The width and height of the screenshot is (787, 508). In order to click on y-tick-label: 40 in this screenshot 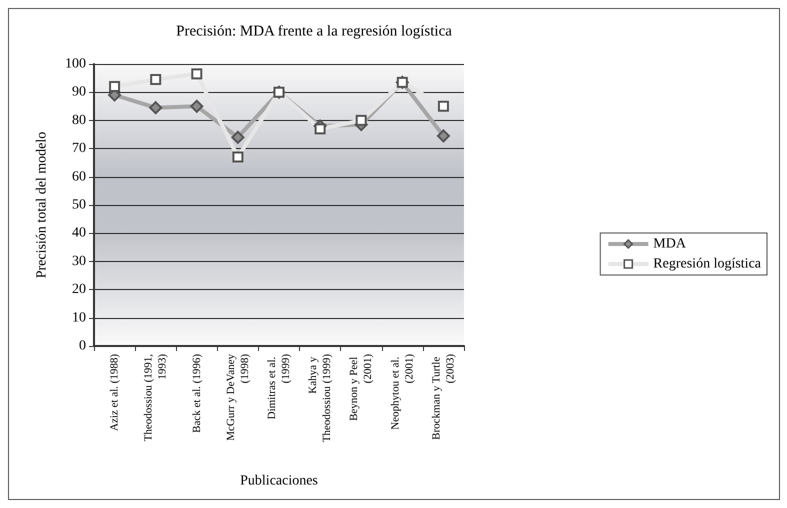, I will do `click(79, 233)`.